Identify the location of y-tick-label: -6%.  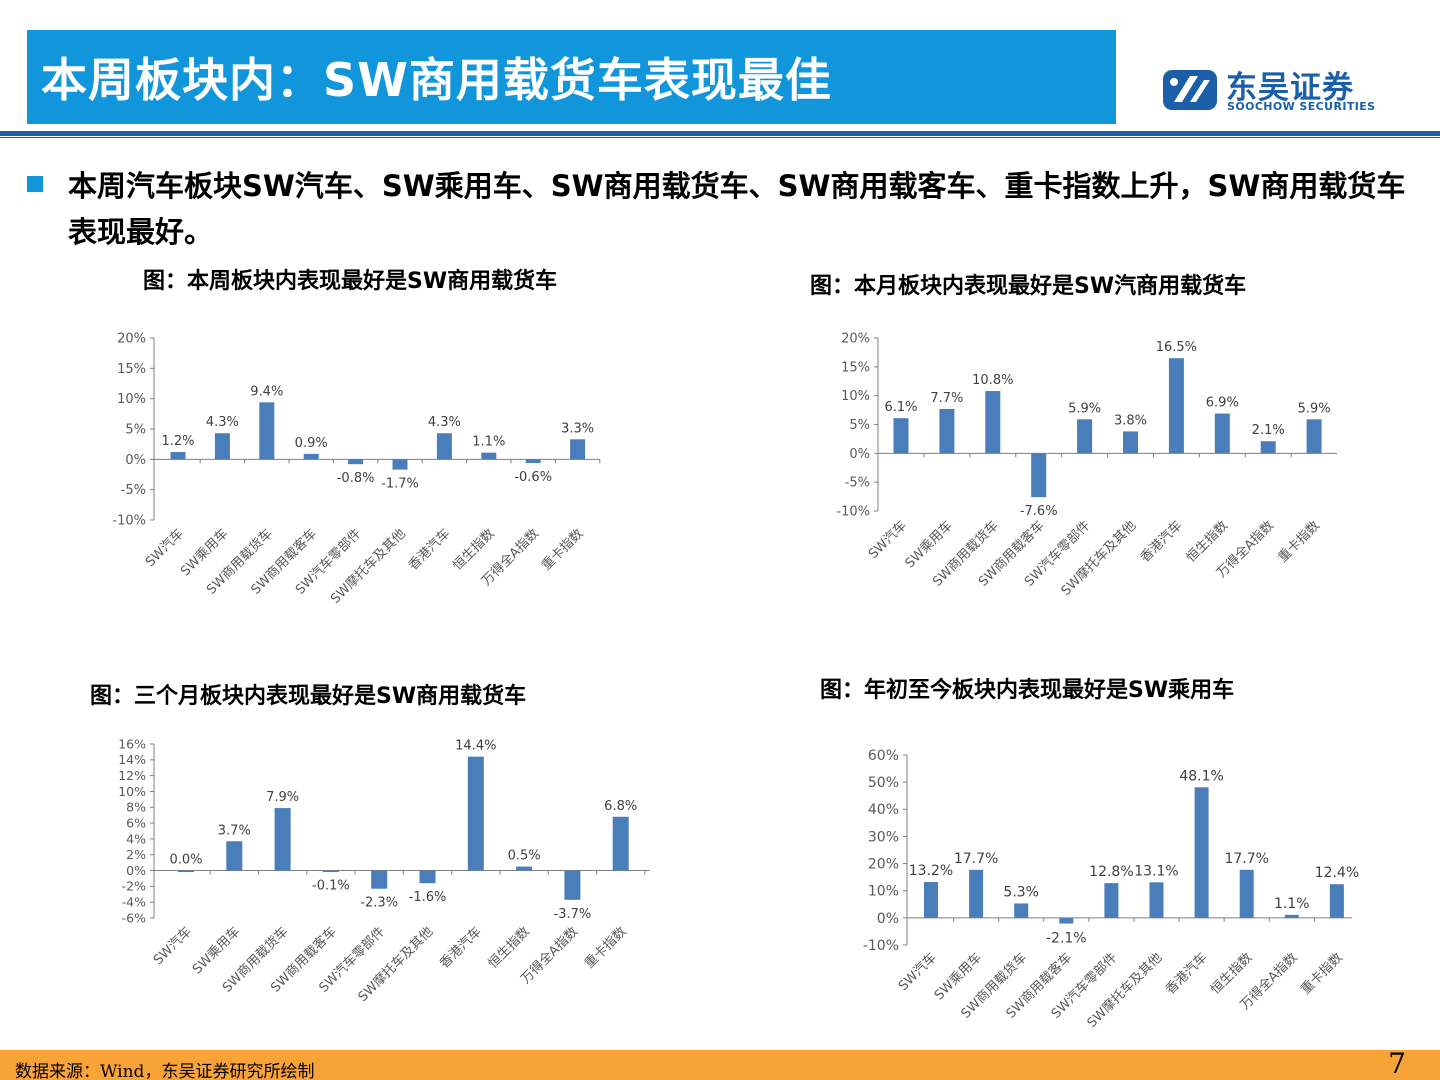
(134, 917).